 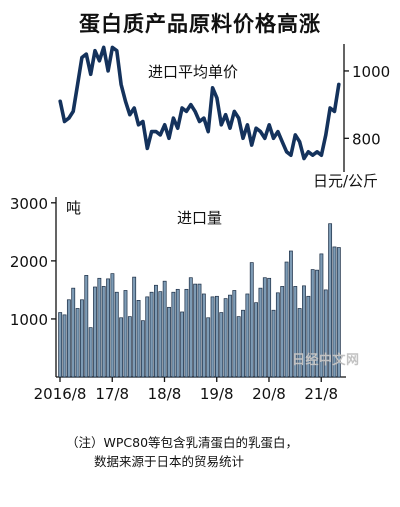 What do you see at coordinates (200, 24) in the screenshot?
I see `chart-title: 蛋白质产品原料价格高涨` at bounding box center [200, 24].